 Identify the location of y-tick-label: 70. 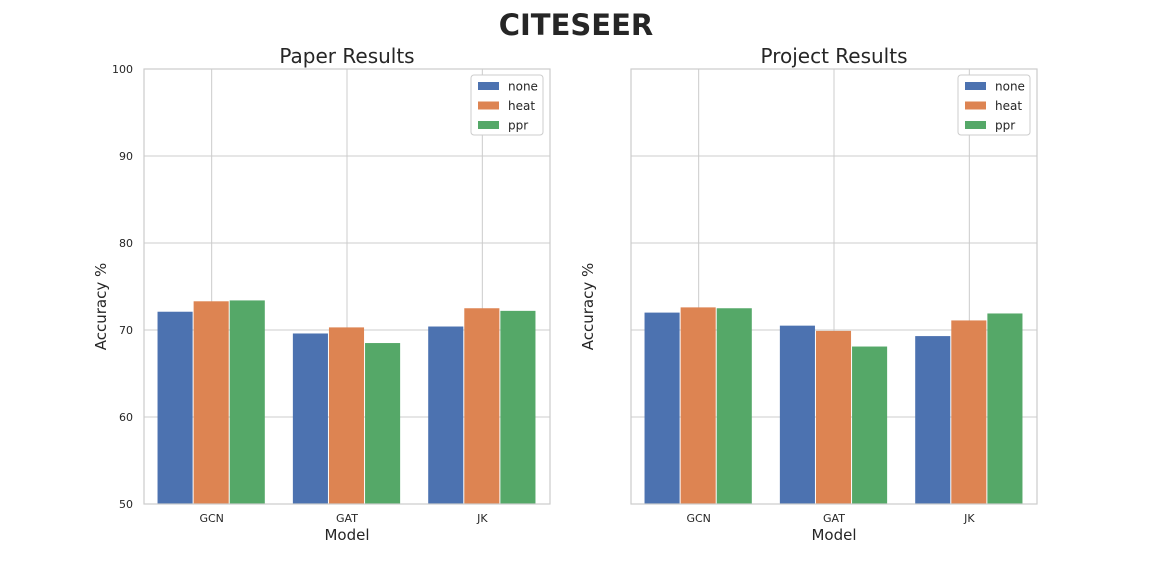
(126, 330).